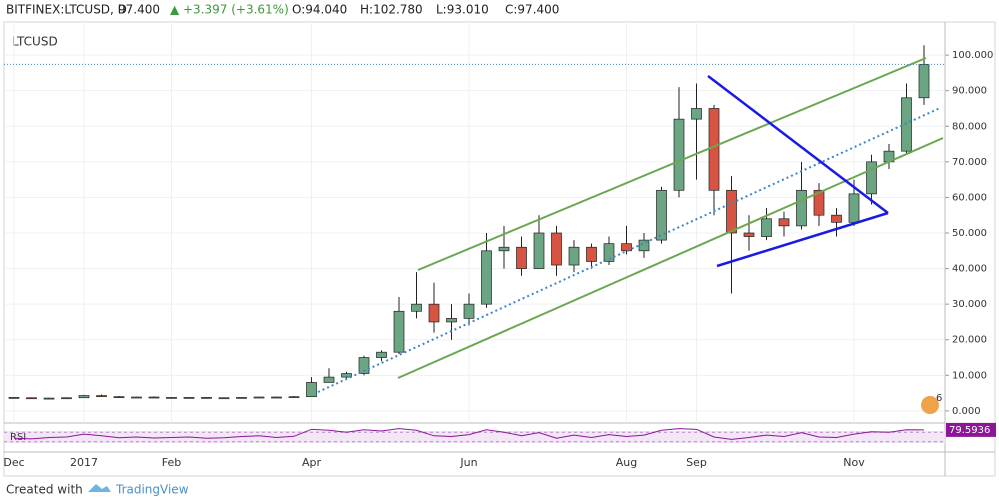  I want to click on rsi-pane: RSI, so click(474, 435).